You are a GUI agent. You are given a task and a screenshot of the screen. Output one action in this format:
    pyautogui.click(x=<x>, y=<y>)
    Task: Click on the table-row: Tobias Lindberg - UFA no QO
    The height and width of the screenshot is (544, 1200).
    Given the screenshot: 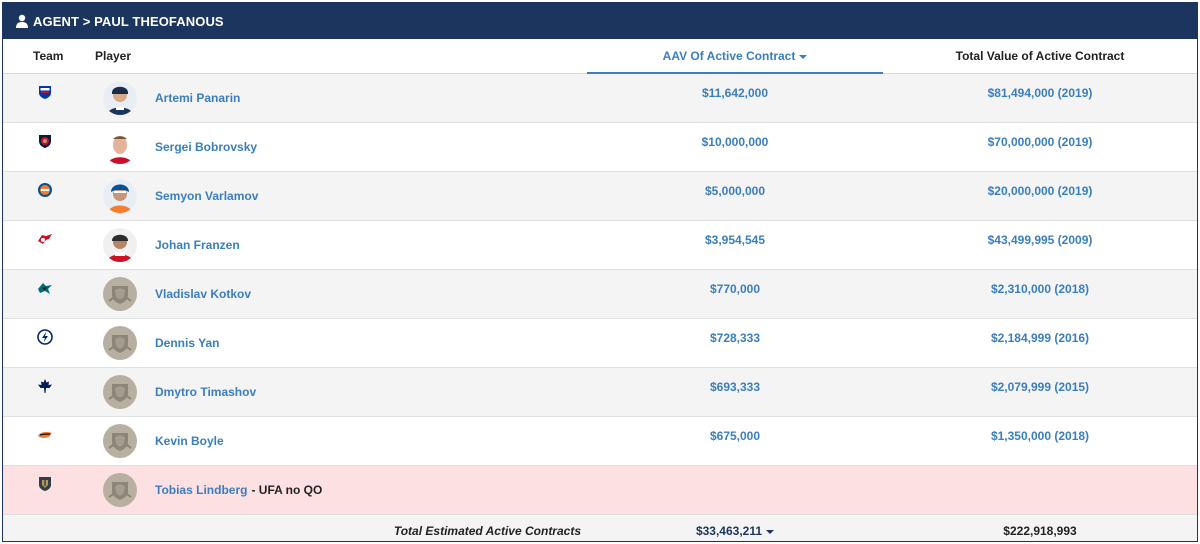 What is the action you would take?
    pyautogui.click(x=600, y=490)
    